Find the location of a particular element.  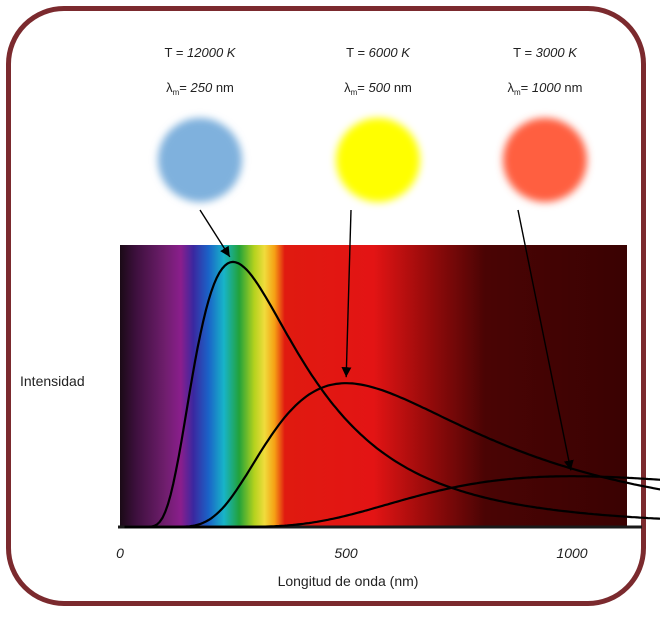

peak-wavelength-label-3000: λm= 1000 nm is located at coordinates (545, 88).